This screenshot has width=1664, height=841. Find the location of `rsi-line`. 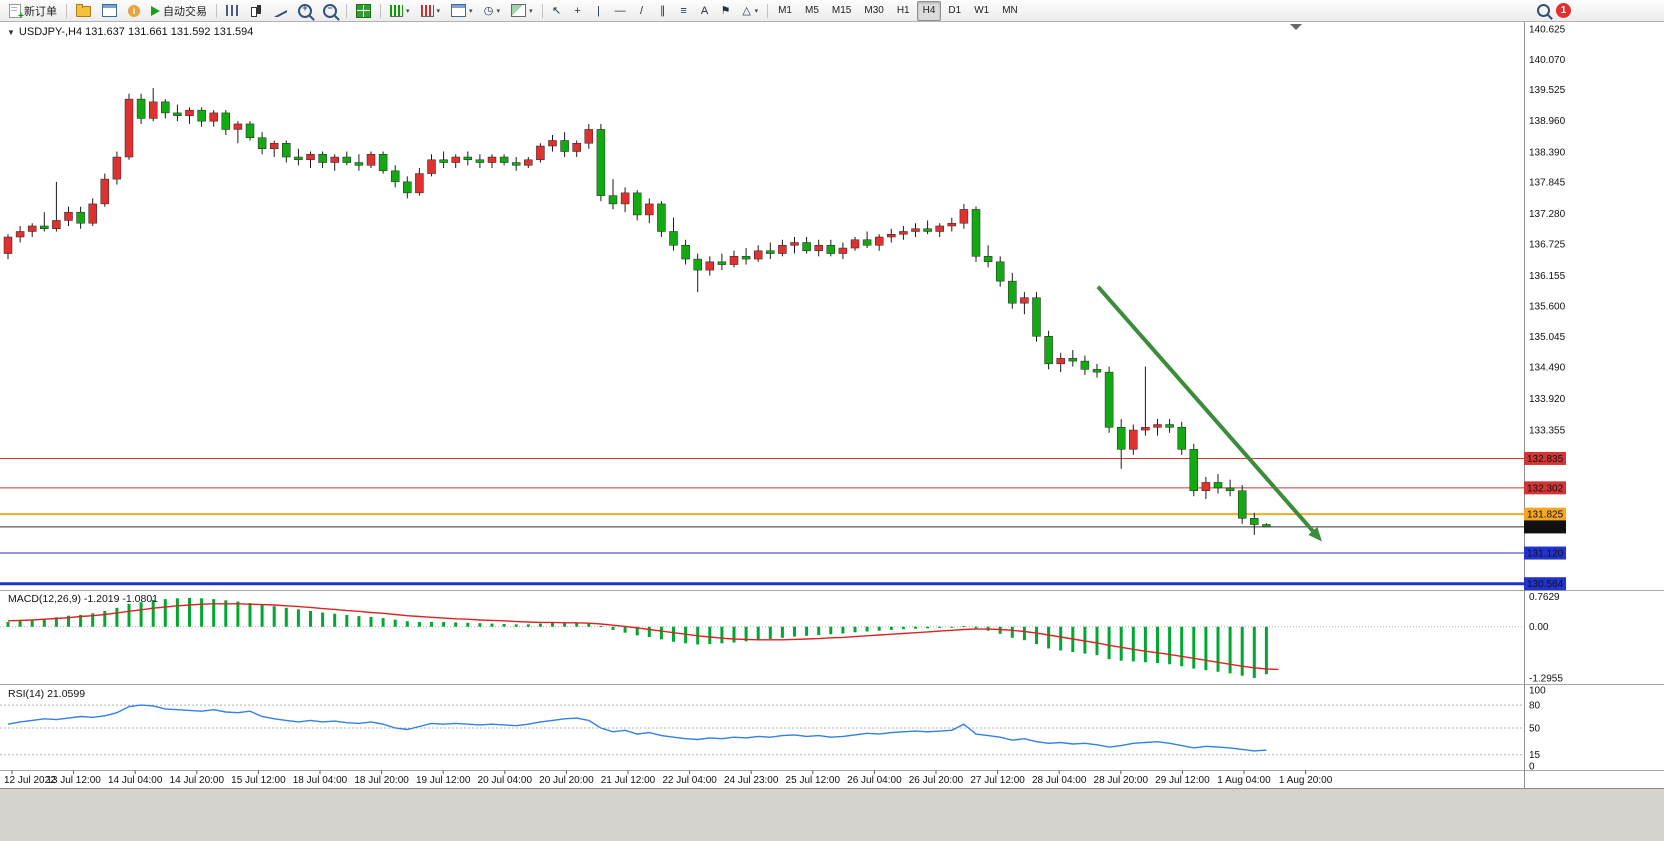

rsi-line is located at coordinates (637, 728).